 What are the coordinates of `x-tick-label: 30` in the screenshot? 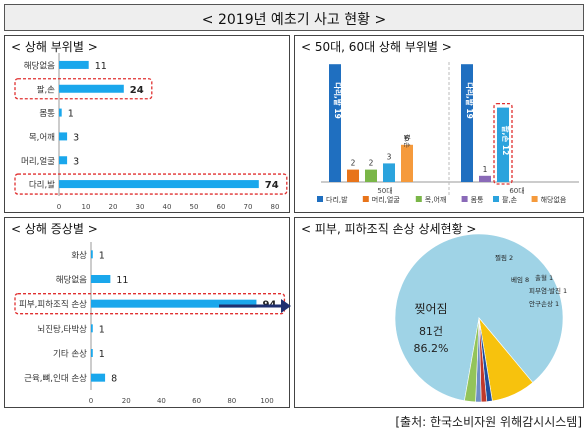 It's located at (140, 207).